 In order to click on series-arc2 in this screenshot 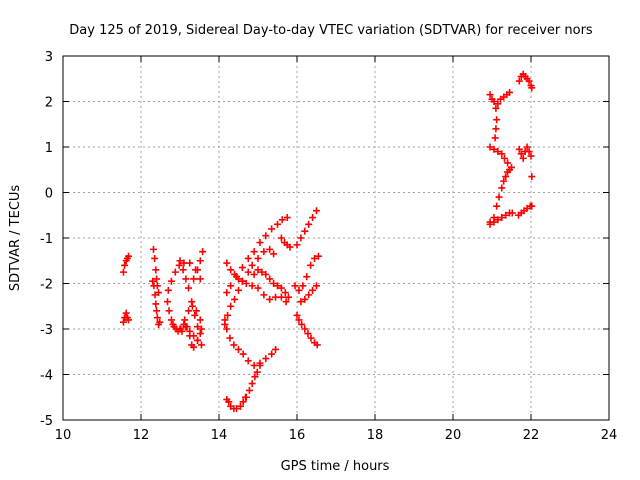, I will do `click(126, 317)`.